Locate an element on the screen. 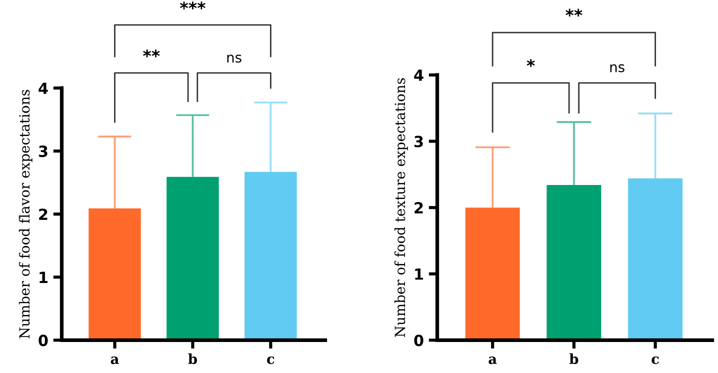 The image size is (718, 373). y-axis-title: Number of food texture expectations is located at coordinates (401, 208).